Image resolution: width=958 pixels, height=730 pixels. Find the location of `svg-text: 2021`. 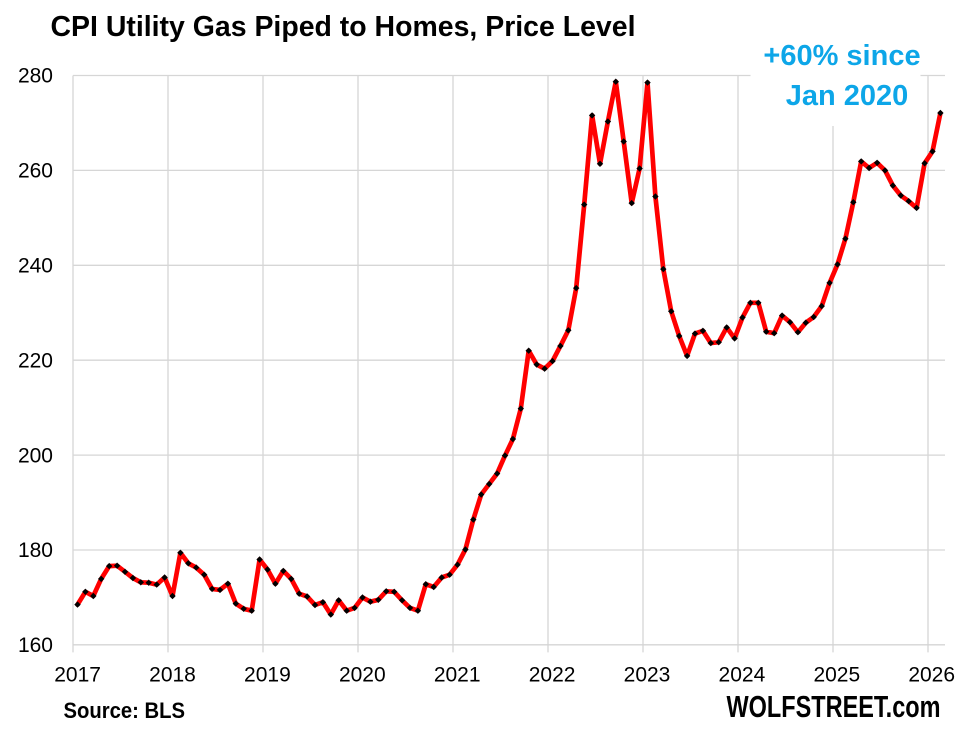

svg-text: 2021 is located at coordinates (457, 675).